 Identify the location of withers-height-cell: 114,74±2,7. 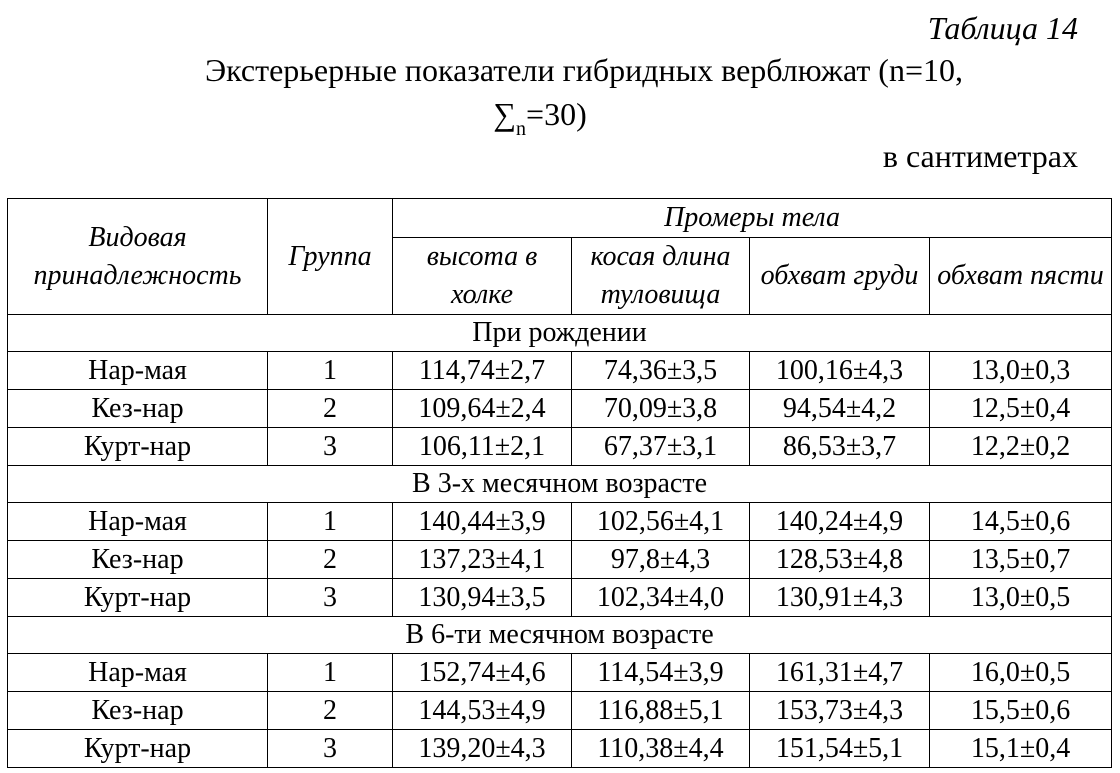
(482, 370).